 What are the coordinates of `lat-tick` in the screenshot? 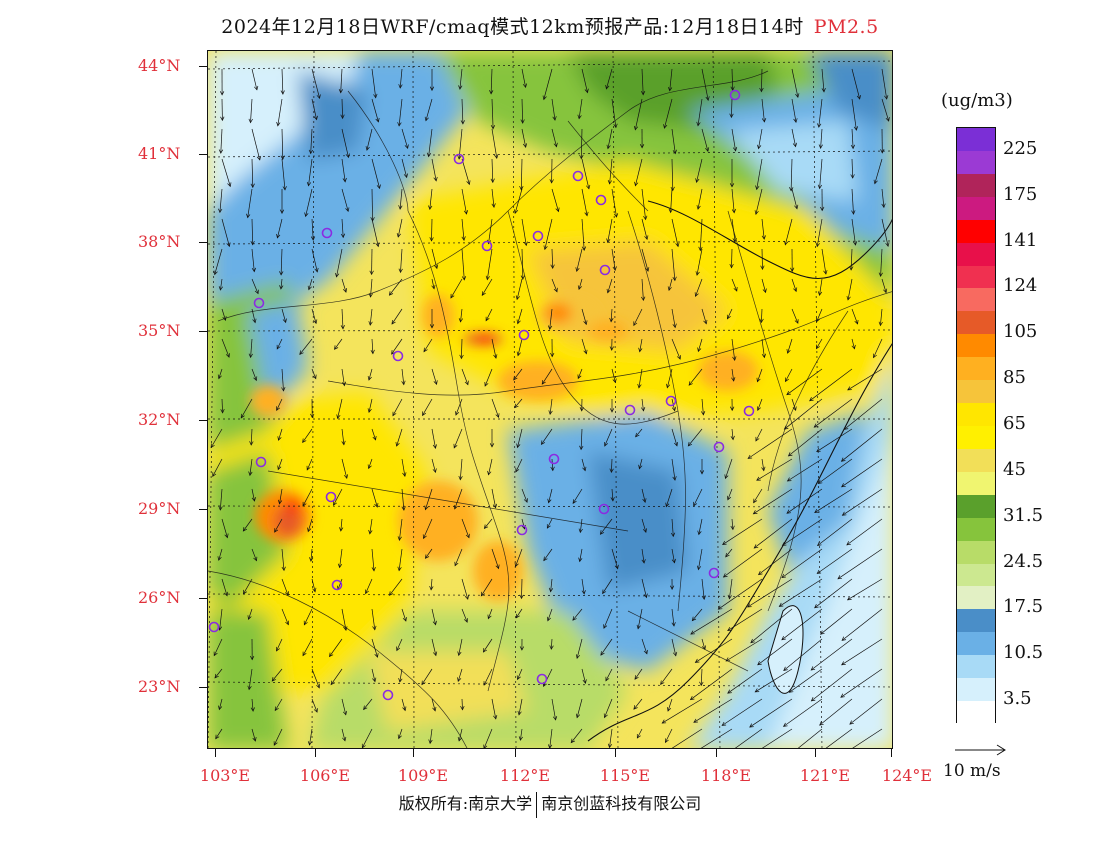 It's located at (203, 420).